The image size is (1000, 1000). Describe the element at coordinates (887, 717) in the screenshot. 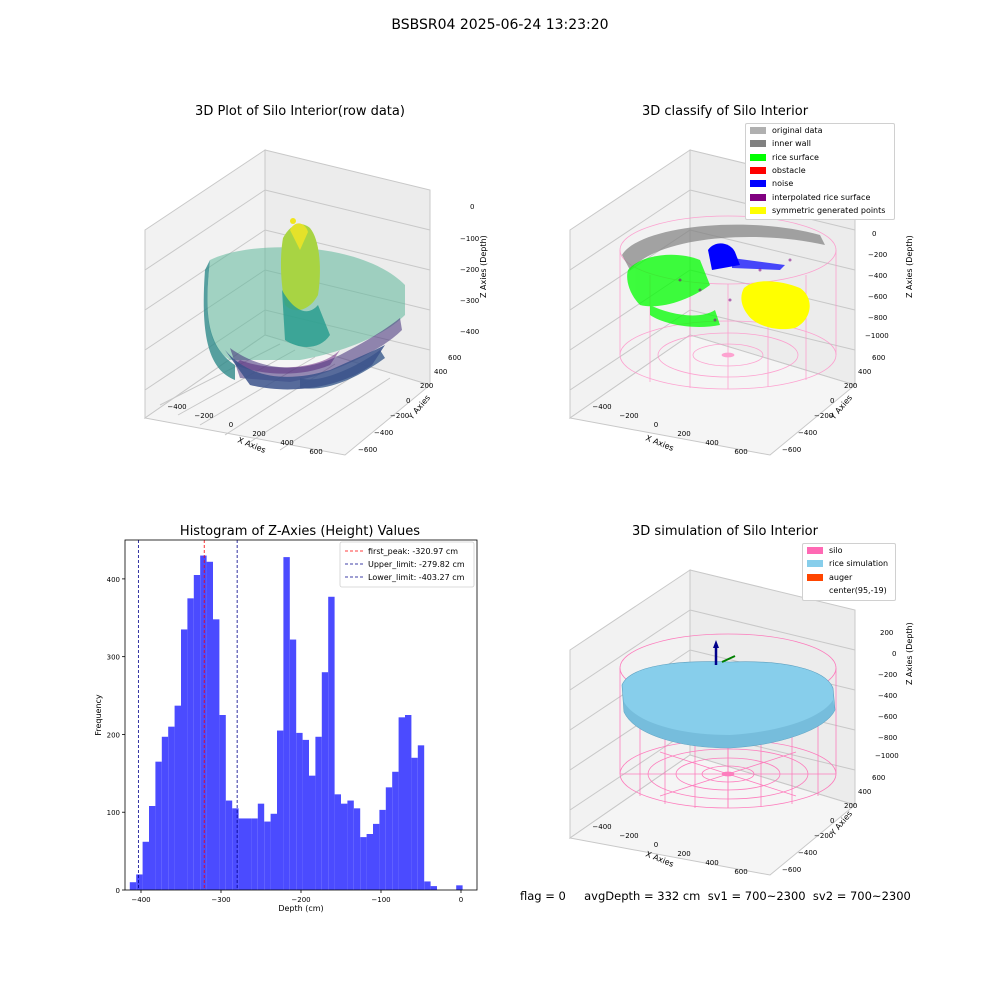

I see `z-tick: −600` at that location.